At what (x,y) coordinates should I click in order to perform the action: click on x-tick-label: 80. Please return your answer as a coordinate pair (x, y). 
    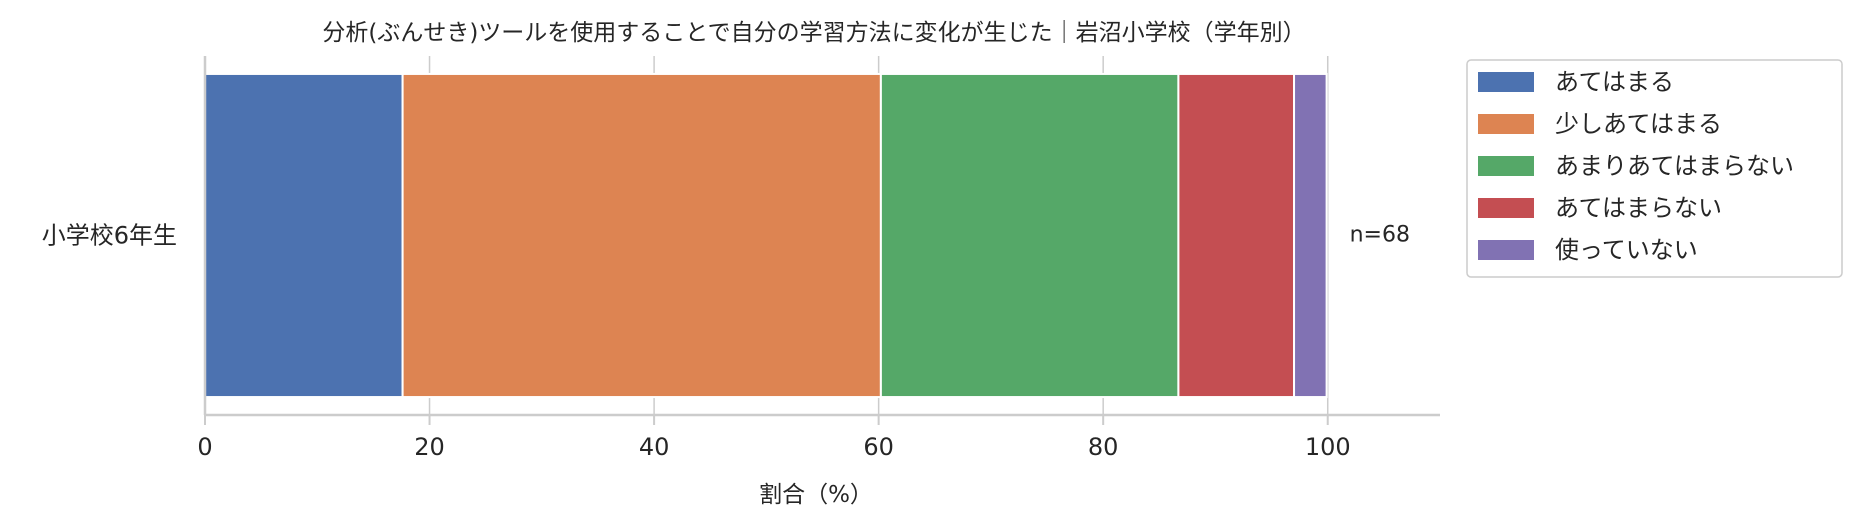
    Looking at the image, I should click on (1103, 447).